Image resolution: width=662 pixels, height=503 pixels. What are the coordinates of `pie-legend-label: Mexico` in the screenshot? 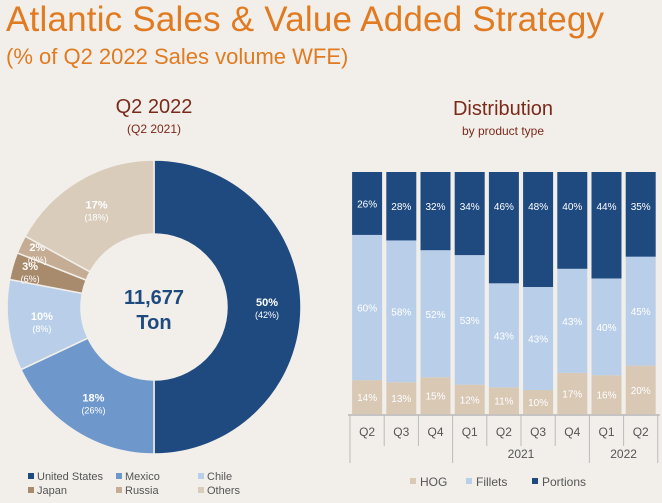 It's located at (142, 477).